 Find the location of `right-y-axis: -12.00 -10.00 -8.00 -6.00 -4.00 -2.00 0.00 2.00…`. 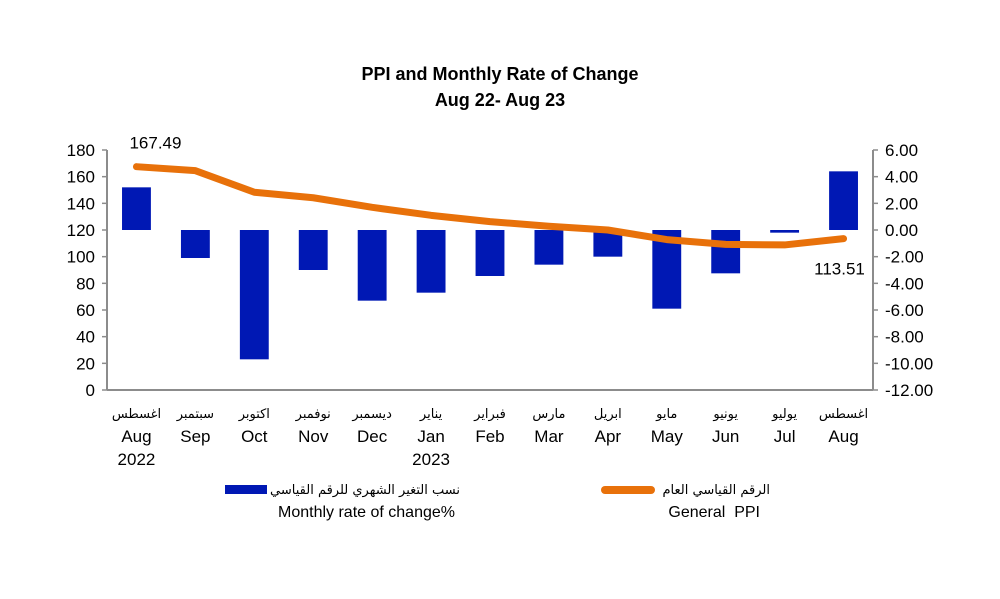

right-y-axis: -12.00 -10.00 -8.00 -6.00 -4.00 -2.00 0.00 2.00… is located at coordinates (902, 270).